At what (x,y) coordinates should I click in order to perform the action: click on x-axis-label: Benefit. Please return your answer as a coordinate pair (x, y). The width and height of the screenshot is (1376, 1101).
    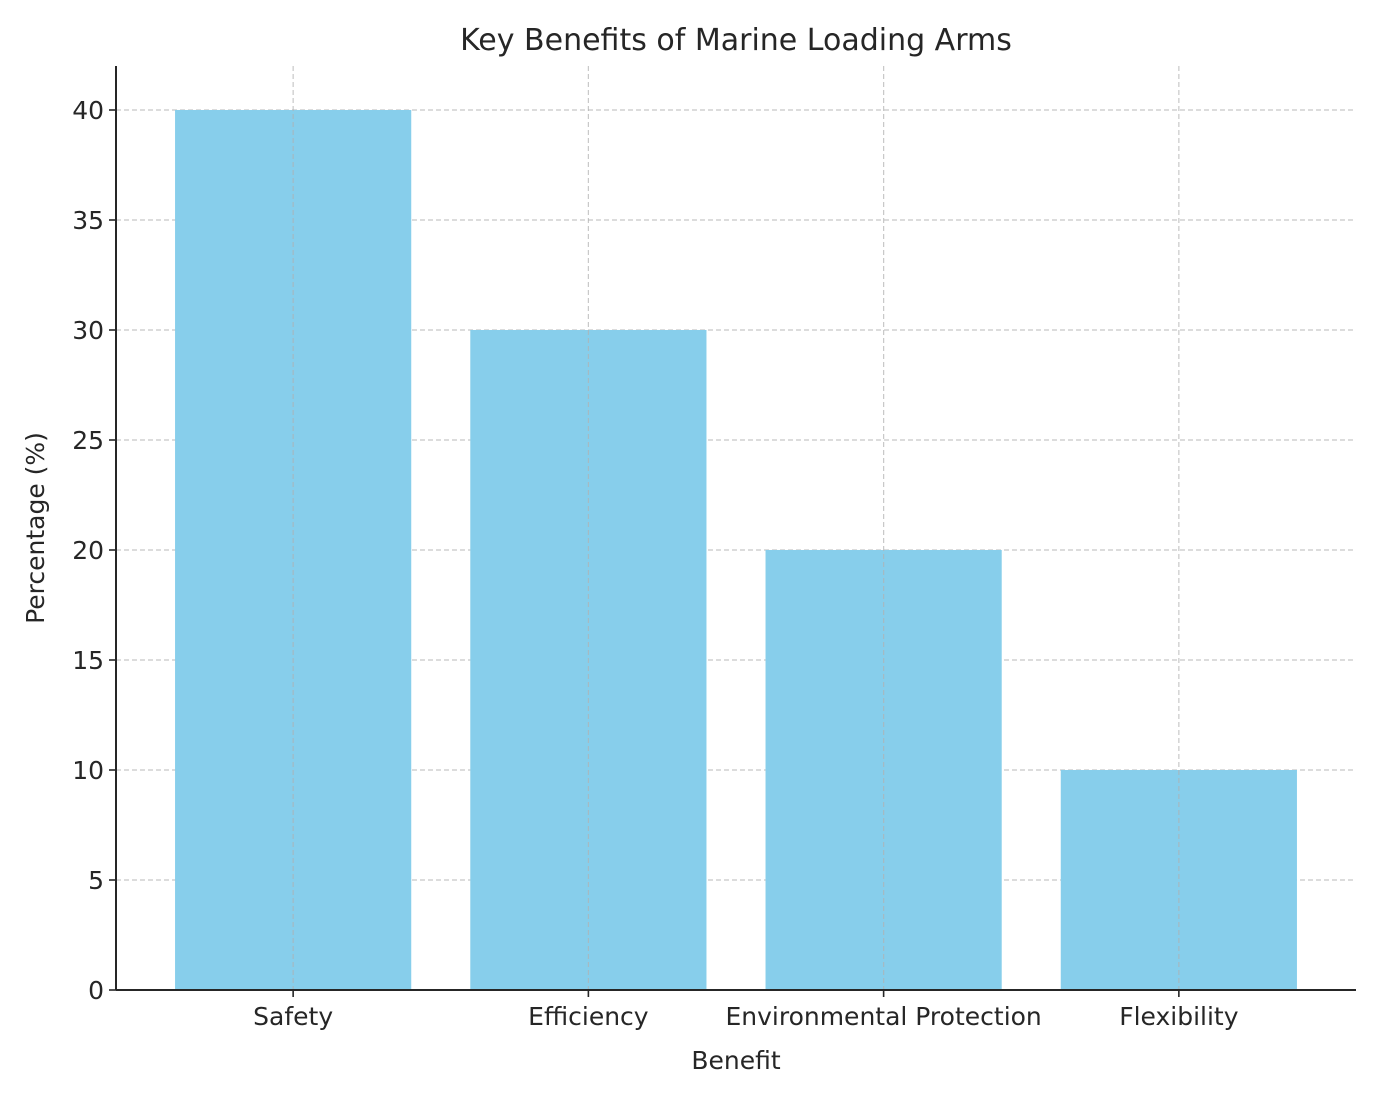
    Looking at the image, I should click on (736, 1060).